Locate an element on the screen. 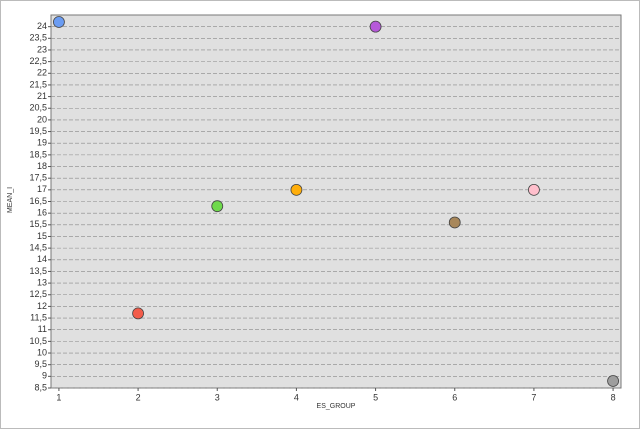  x-tick-label: 2 is located at coordinates (138, 397).